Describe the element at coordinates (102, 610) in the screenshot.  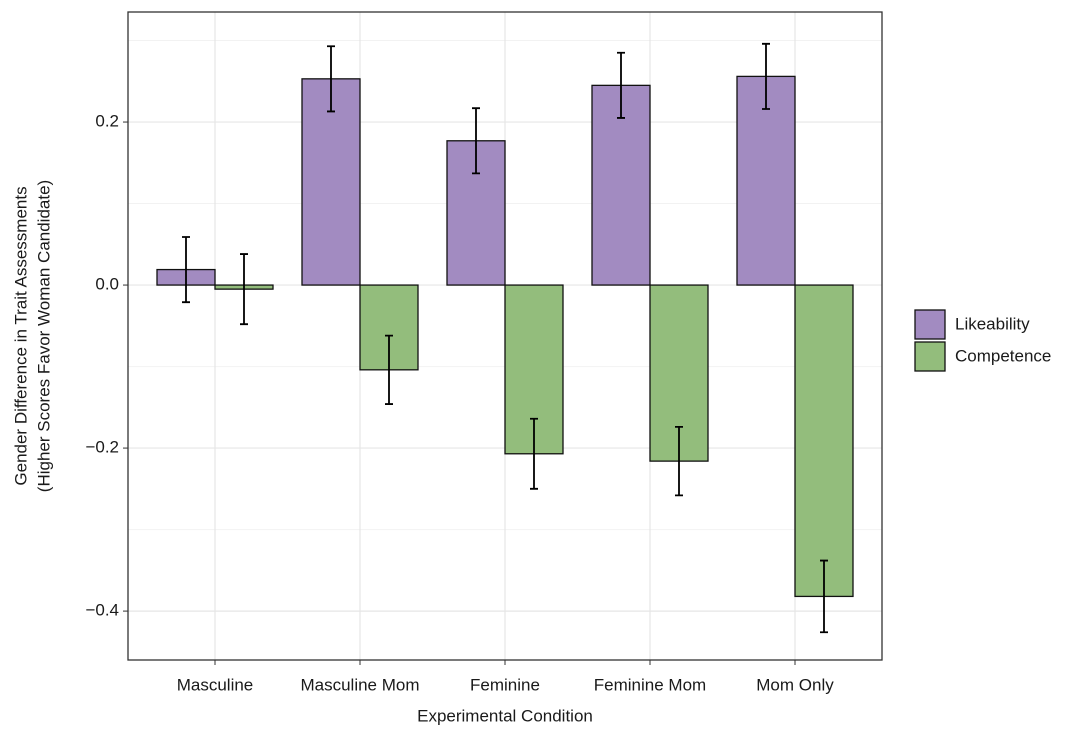
I see `y-tick-label: −0.4` at that location.